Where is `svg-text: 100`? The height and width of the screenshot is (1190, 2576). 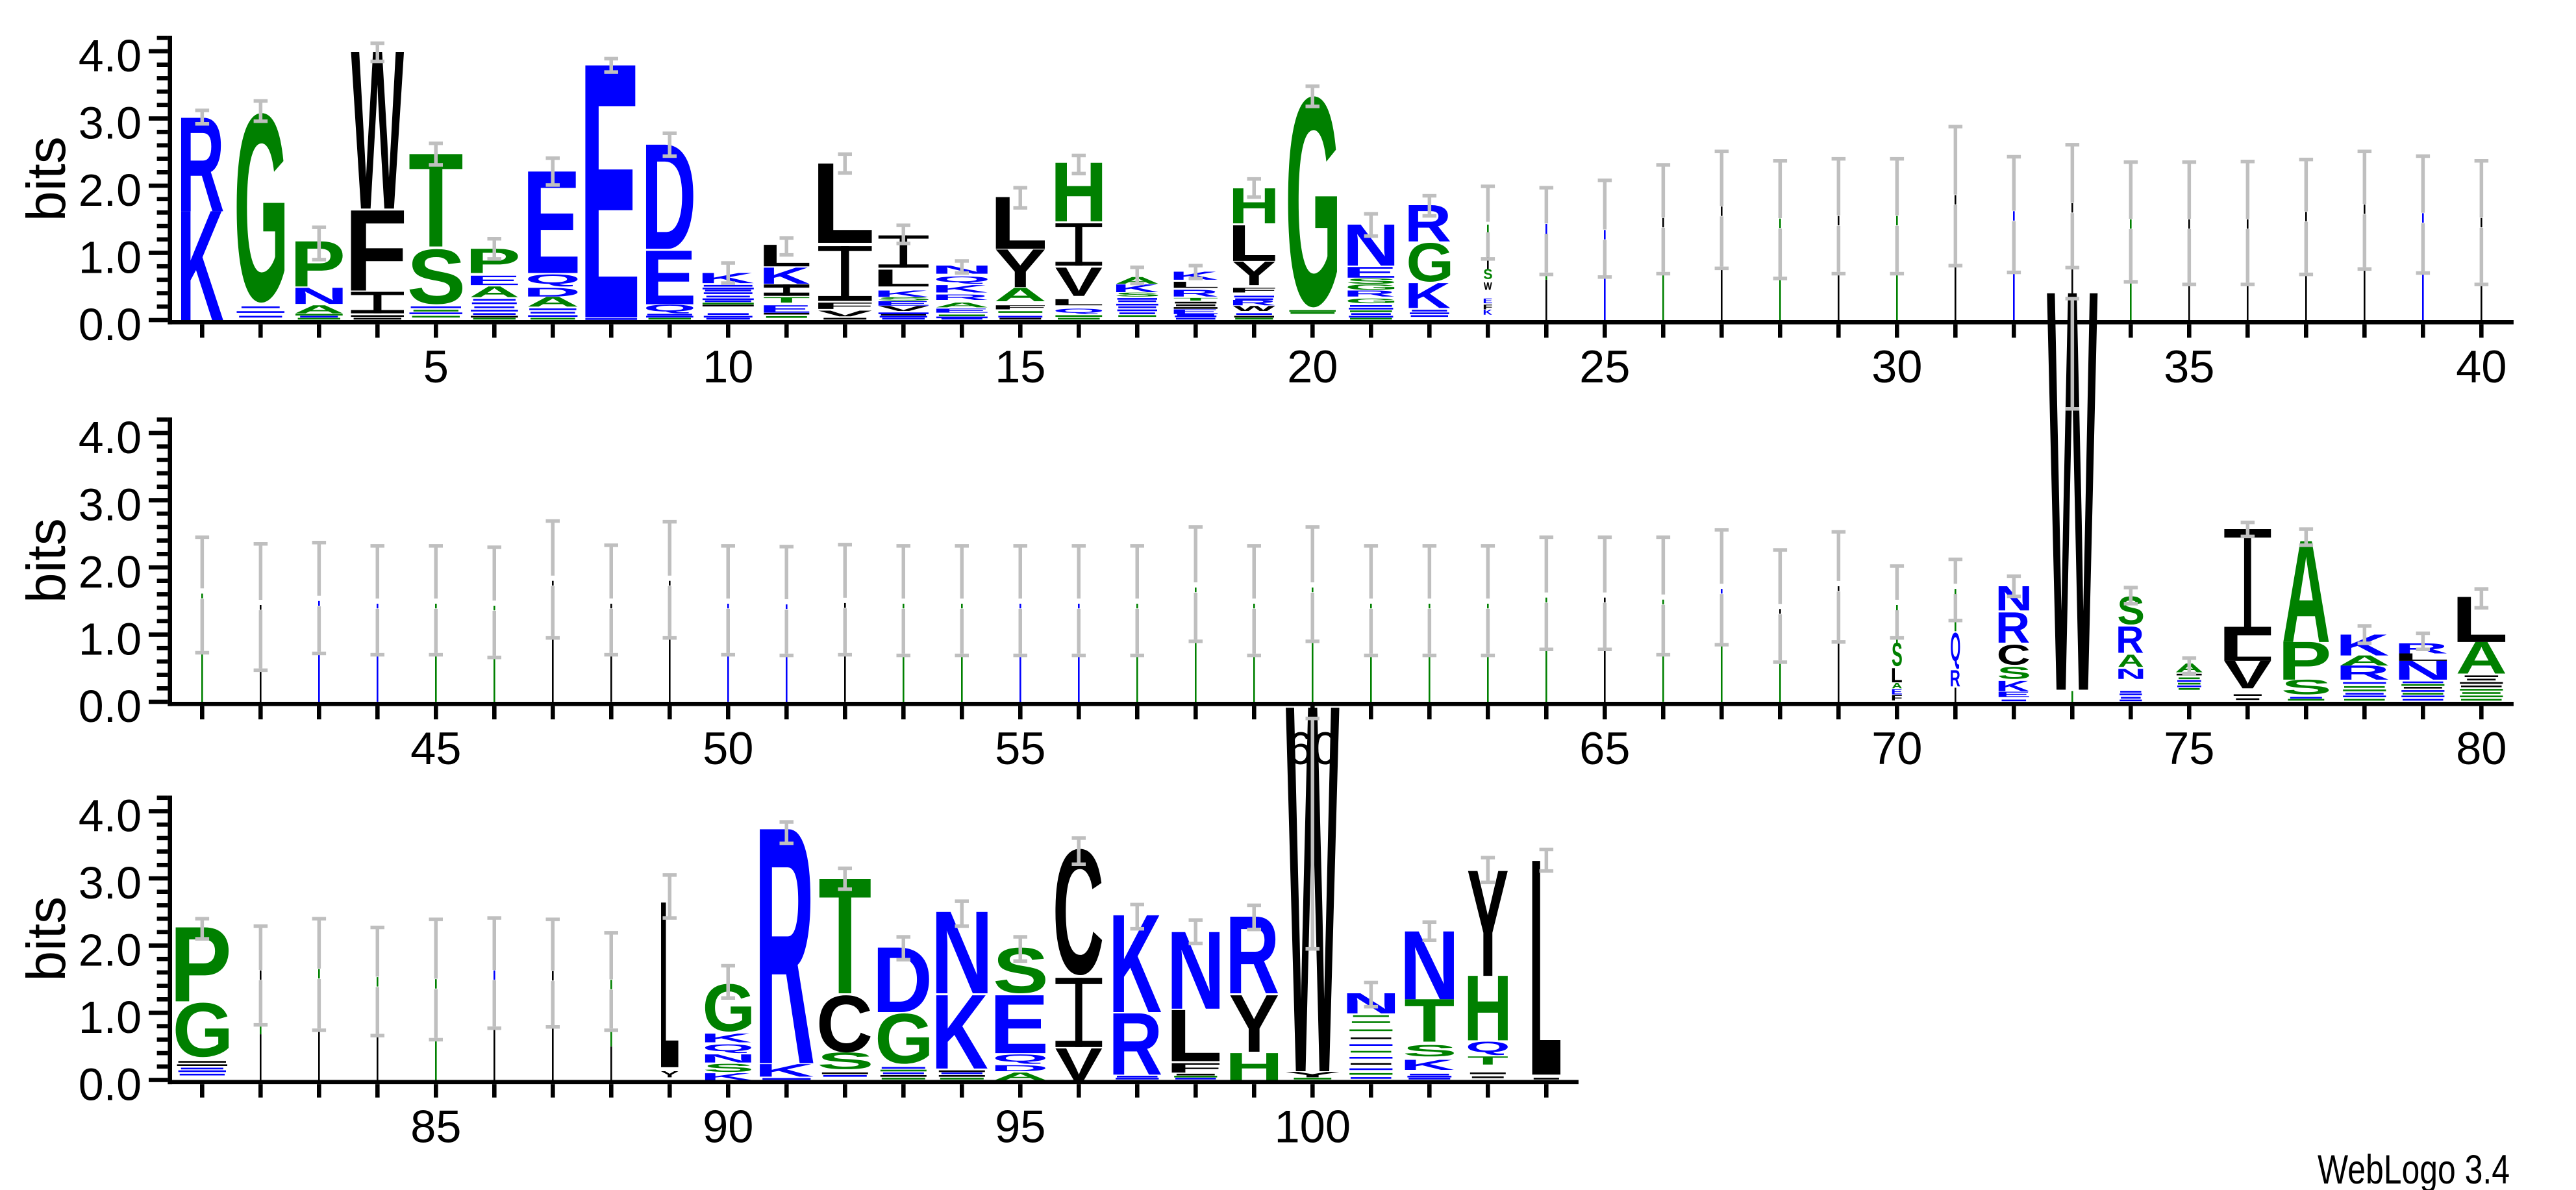
svg-text: 100 is located at coordinates (1312, 1126).